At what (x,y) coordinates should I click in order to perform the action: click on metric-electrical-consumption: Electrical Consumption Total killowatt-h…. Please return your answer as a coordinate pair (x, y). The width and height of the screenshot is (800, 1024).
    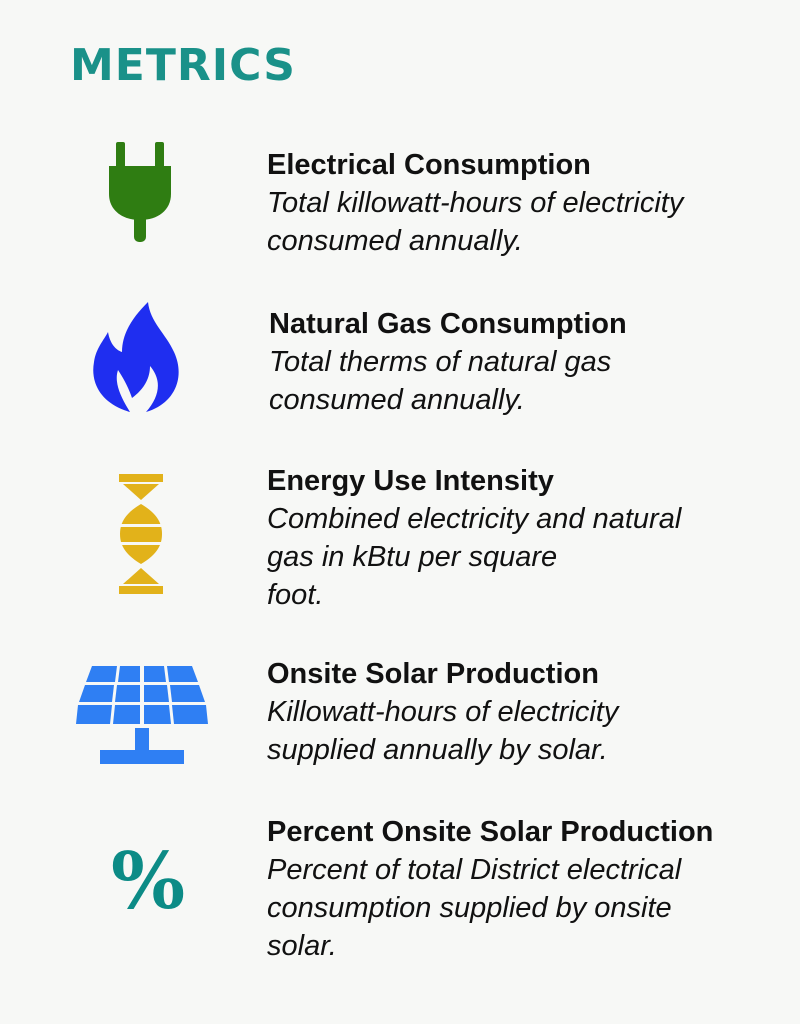
    Looking at the image, I should click on (517, 203).